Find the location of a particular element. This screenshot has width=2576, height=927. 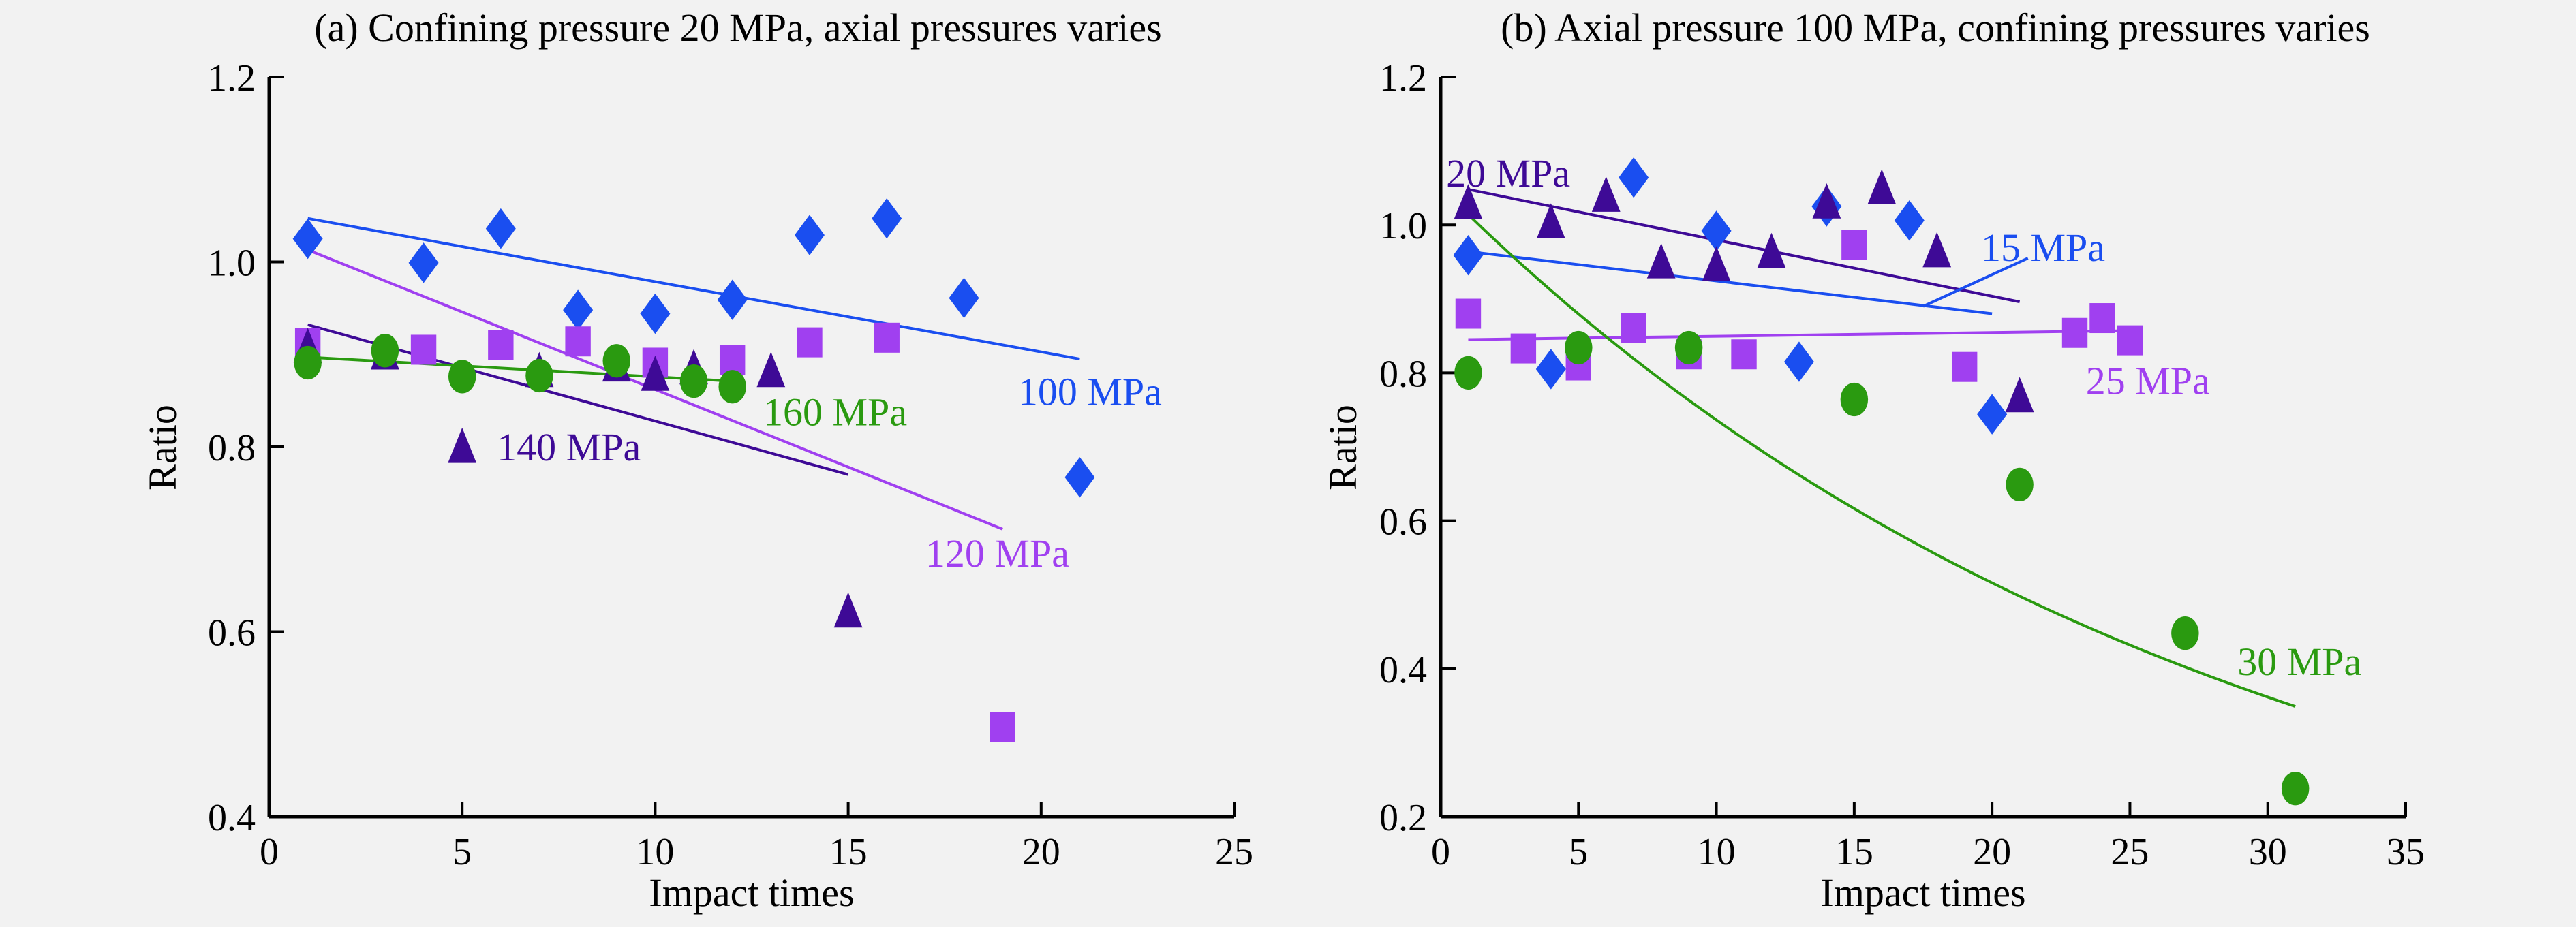

x-tick-label: 30 is located at coordinates (2268, 852).